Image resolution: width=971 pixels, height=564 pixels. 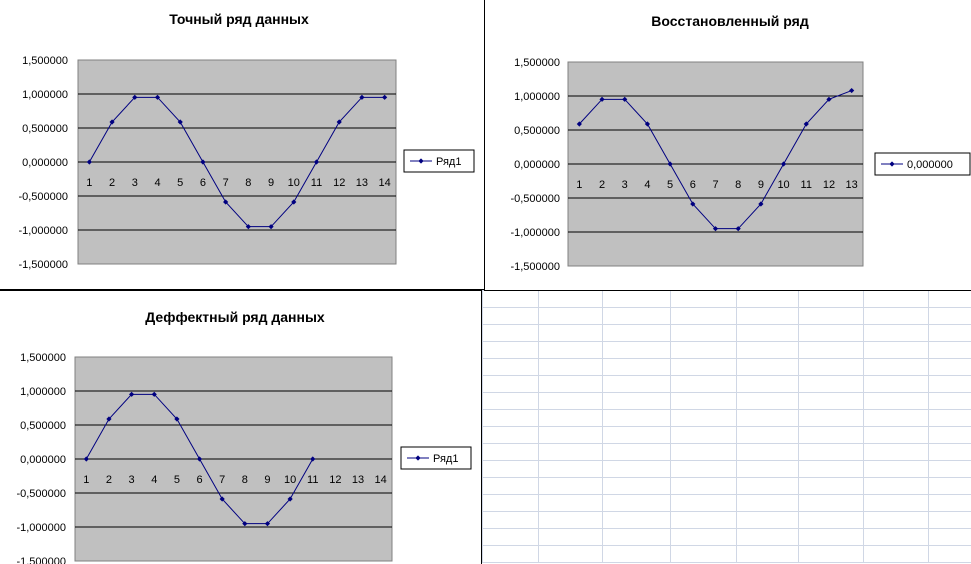 I want to click on y-tick-label: 0,000000, so click(x=45, y=163).